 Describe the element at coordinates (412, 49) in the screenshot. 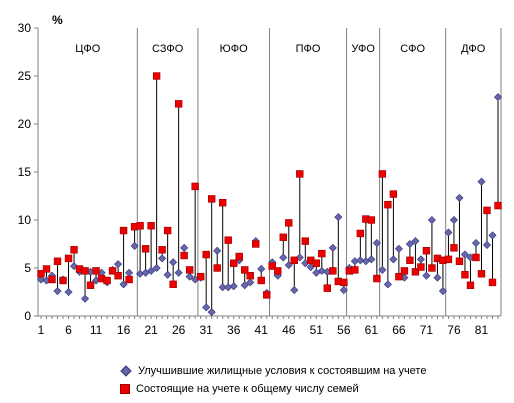

I see `district-label: СФО` at that location.